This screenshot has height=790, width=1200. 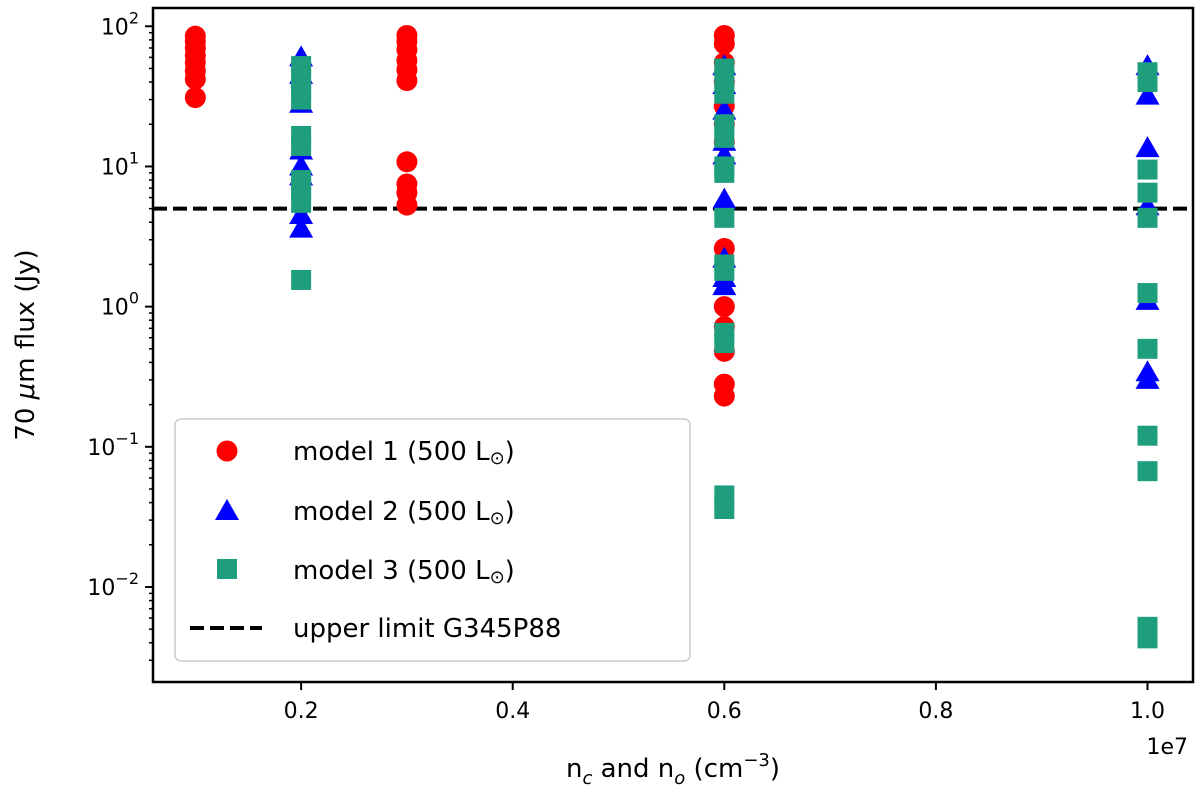 I want to click on x-axis-label-main: n, so click(x=574, y=769).